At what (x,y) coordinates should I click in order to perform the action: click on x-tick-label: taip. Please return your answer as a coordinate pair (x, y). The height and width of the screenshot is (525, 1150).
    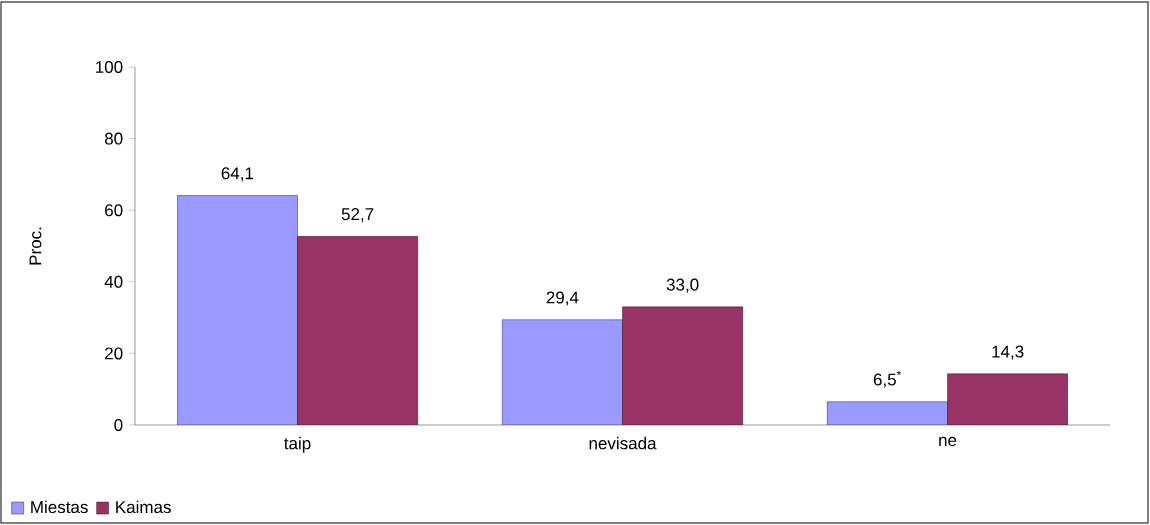
    Looking at the image, I should click on (297, 444).